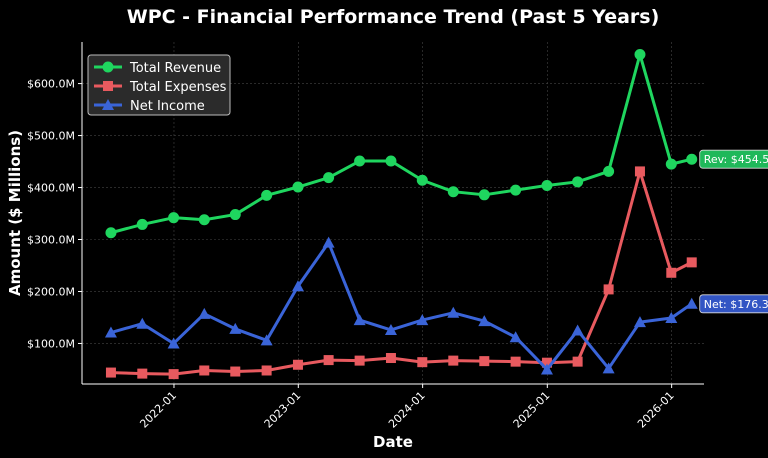 The image size is (768, 458). Describe the element at coordinates (178, 87) in the screenshot. I see `legend-label-total-expenses: Total Expenses` at that location.